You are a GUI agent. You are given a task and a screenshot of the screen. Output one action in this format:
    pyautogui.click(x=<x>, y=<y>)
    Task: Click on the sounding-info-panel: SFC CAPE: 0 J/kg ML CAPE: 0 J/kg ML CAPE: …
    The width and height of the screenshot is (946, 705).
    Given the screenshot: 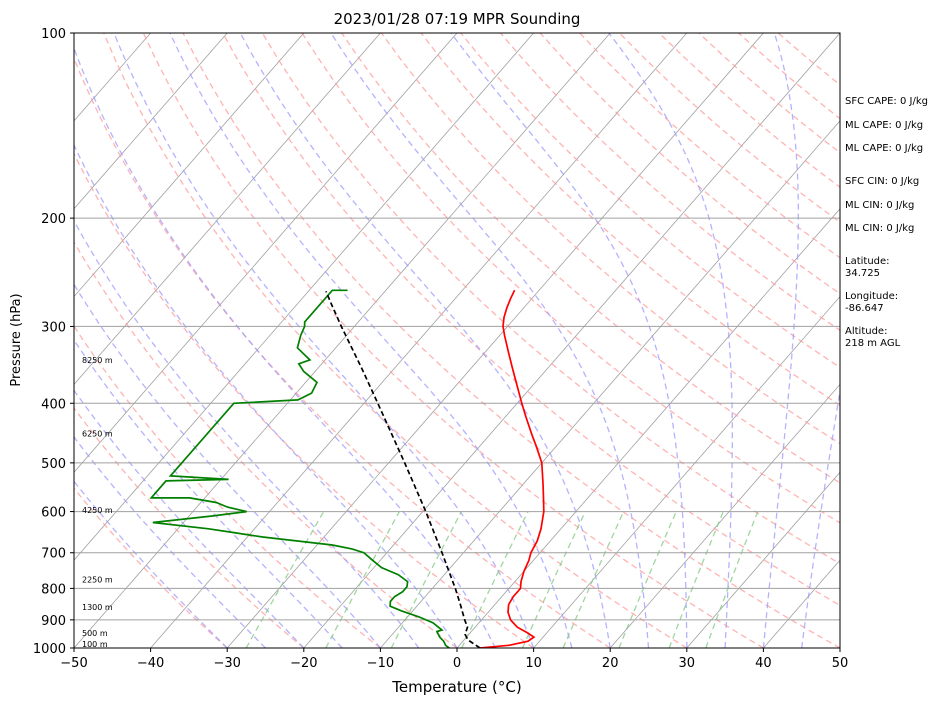 What is the action you would take?
    pyautogui.click(x=886, y=222)
    